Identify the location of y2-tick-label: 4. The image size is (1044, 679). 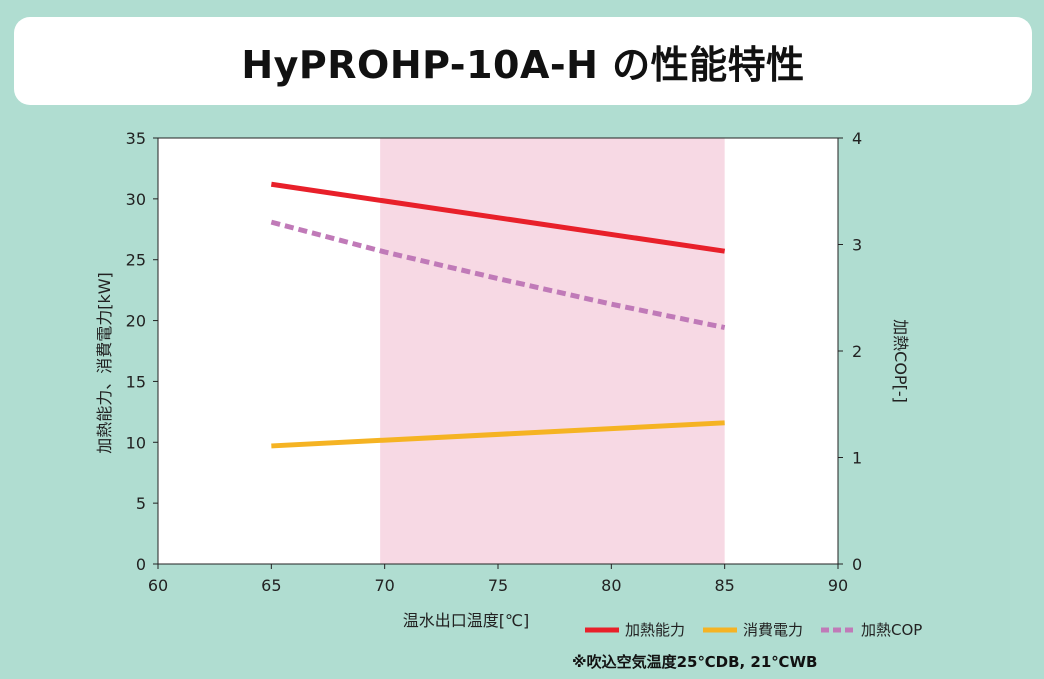
(857, 138).